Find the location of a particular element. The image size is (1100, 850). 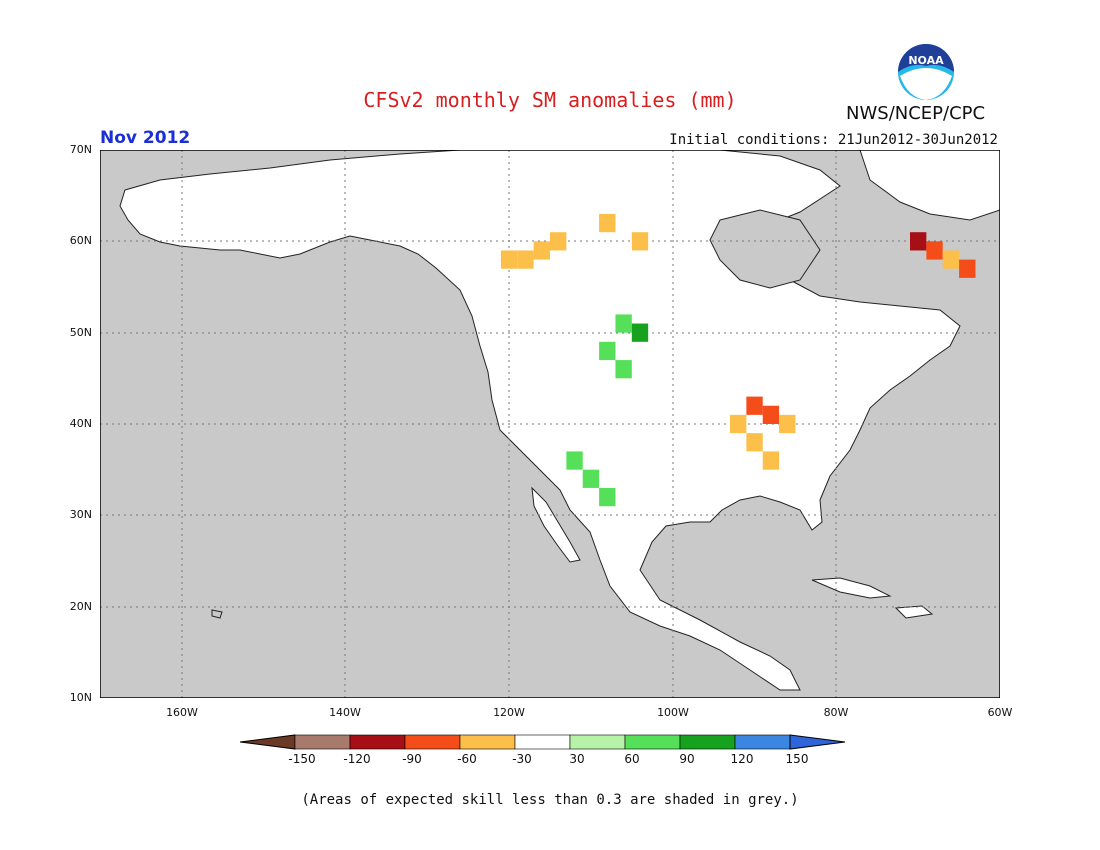

lat-tick-60: 60N is located at coordinates (80, 240).